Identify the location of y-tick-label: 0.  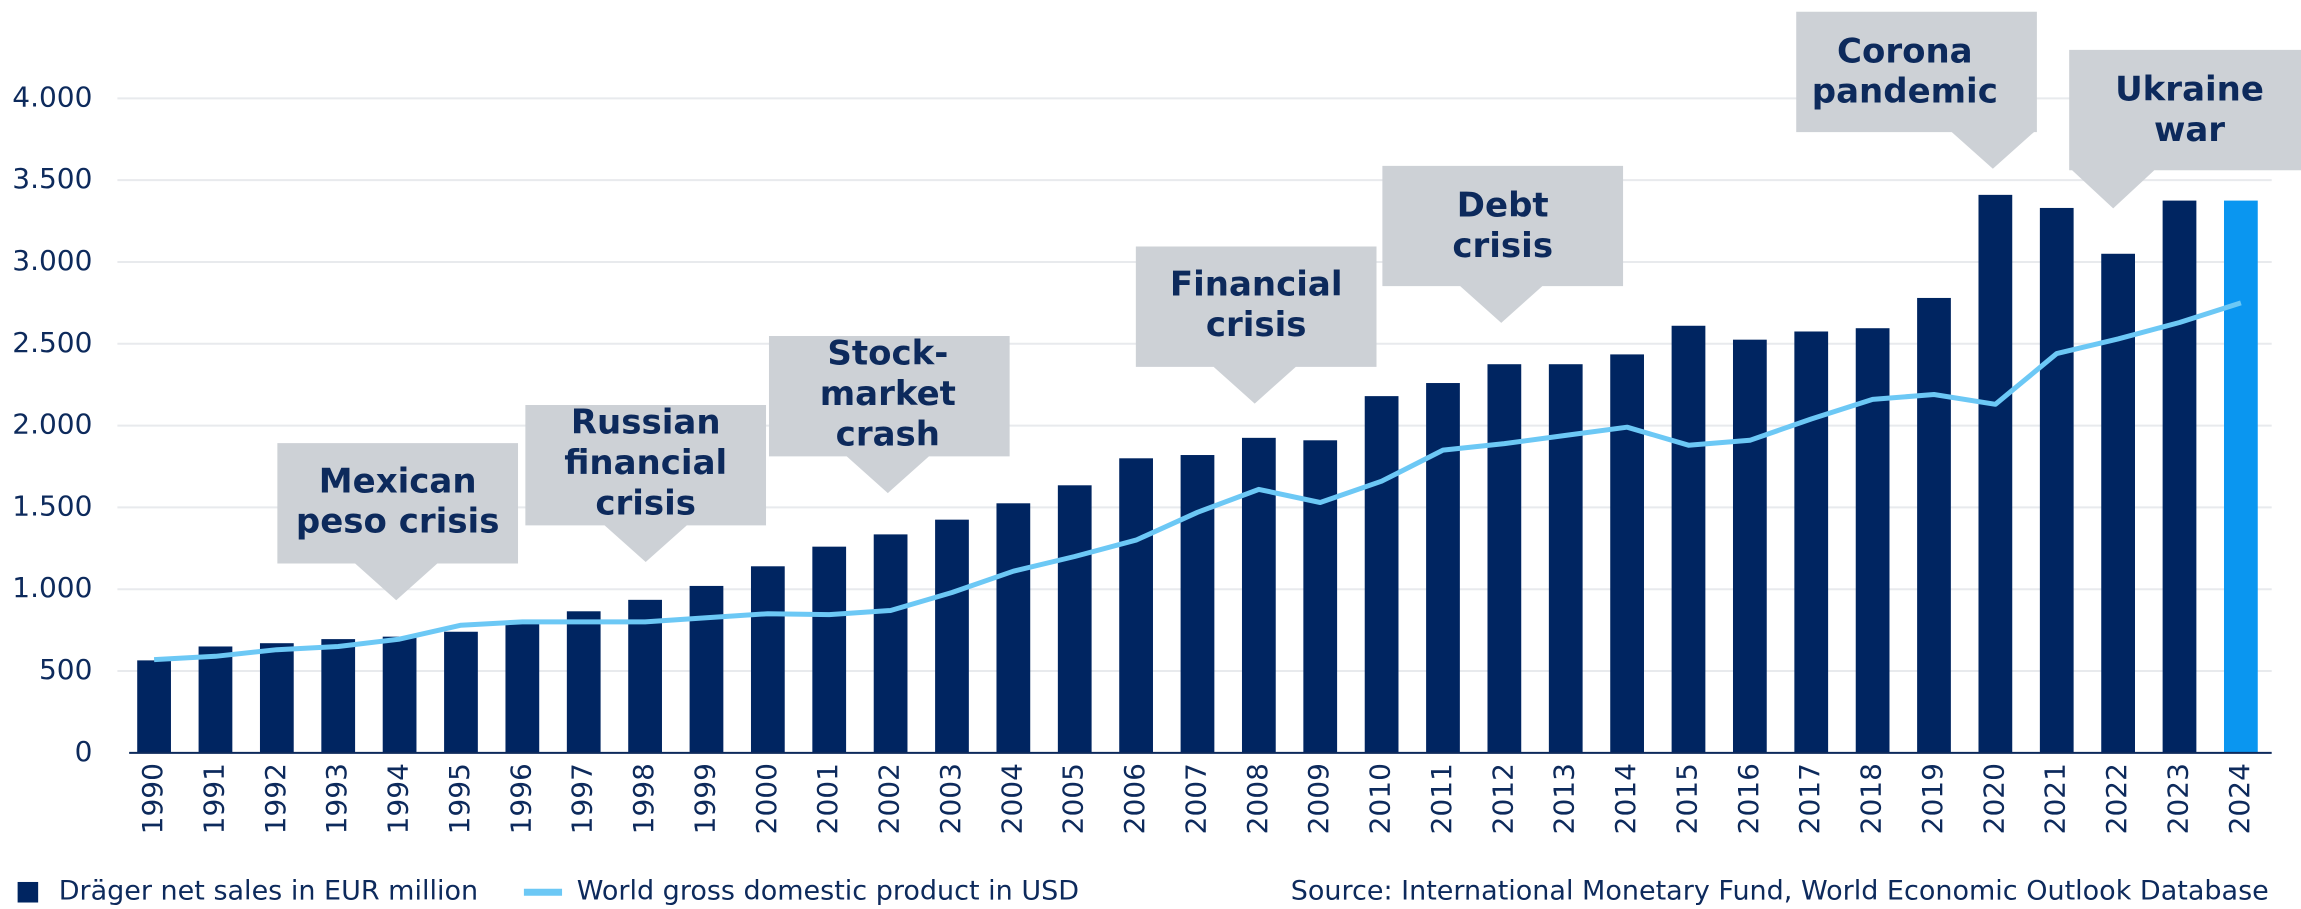
(84, 751).